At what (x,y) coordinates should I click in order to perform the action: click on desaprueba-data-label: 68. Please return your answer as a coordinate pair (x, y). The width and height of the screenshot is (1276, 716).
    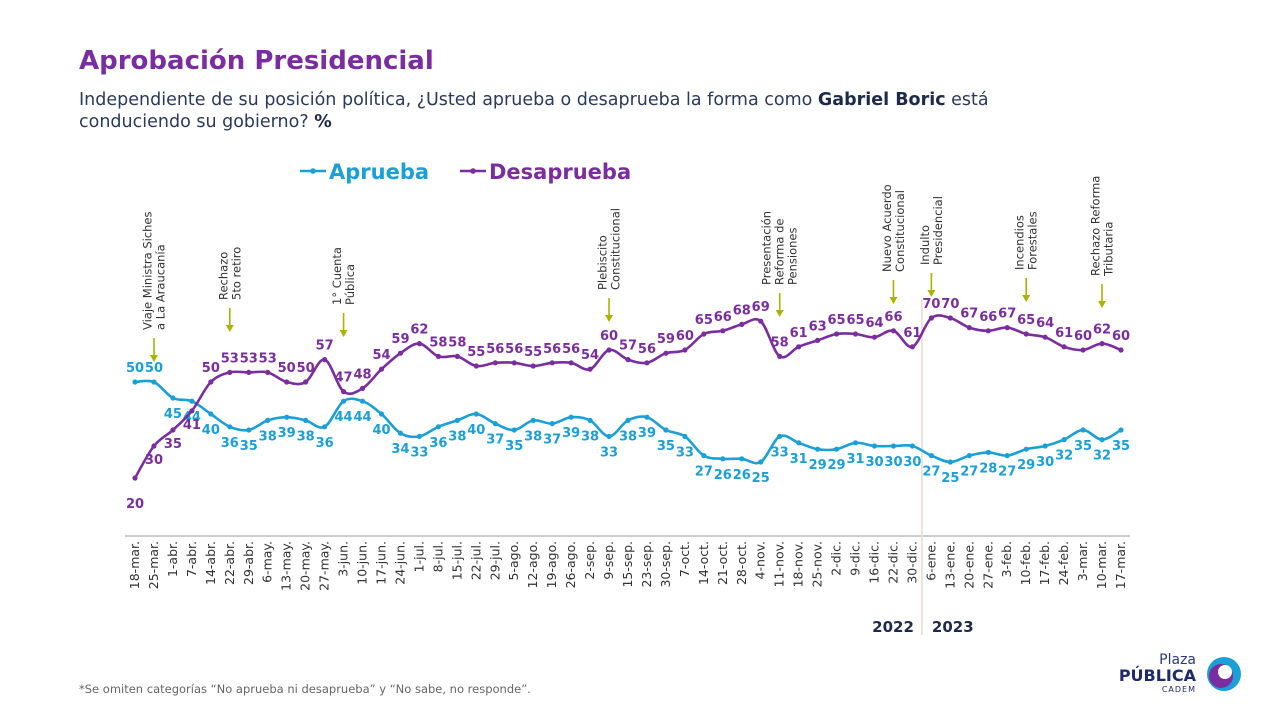
    Looking at the image, I should click on (742, 310).